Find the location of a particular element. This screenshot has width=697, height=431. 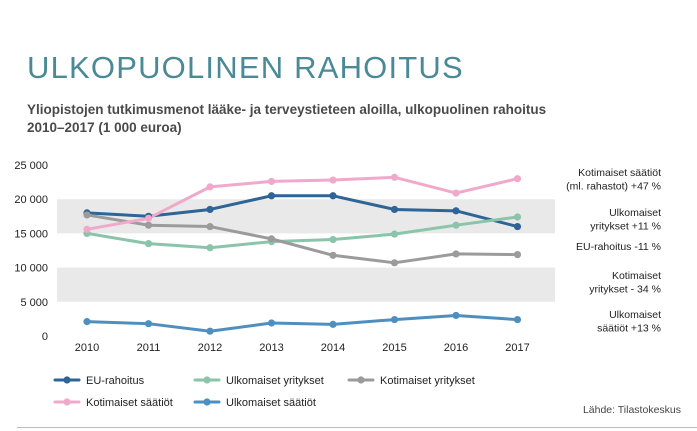

source-note: Lähde: Tilastokeskus is located at coordinates (631, 410).